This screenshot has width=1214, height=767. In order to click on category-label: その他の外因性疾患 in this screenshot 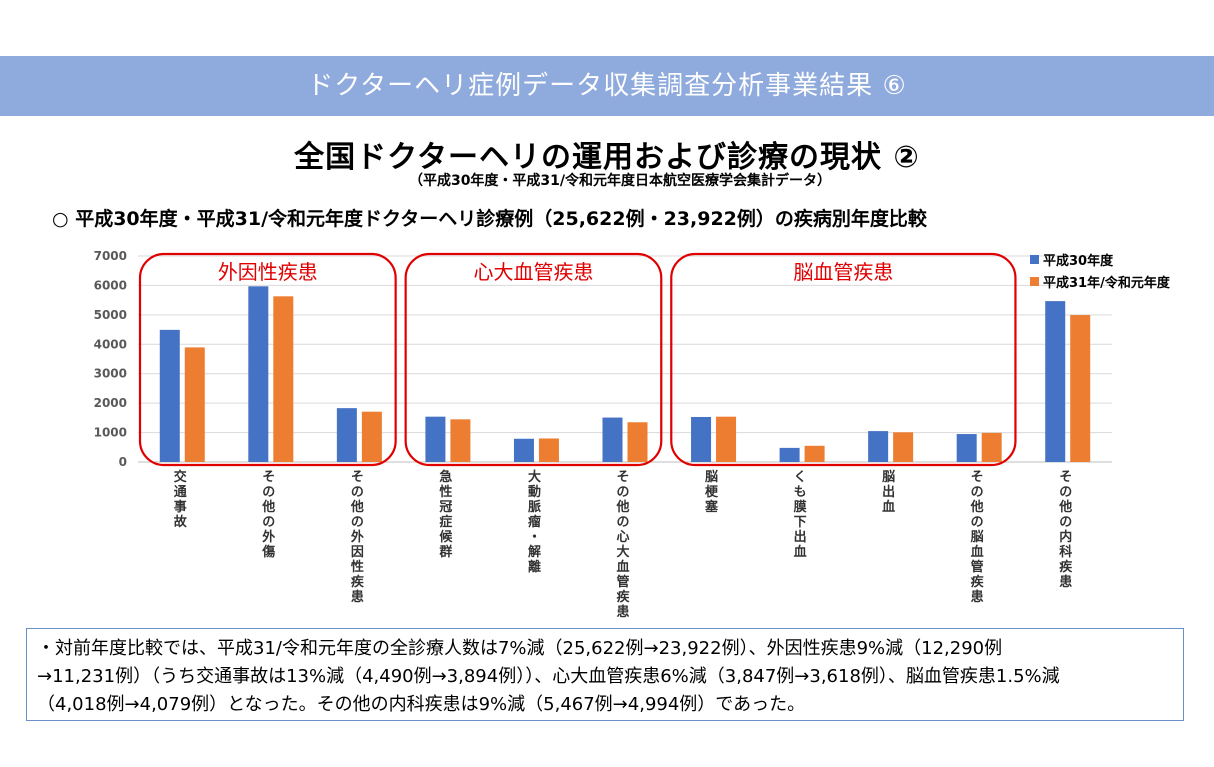, I will do `click(357, 537)`.